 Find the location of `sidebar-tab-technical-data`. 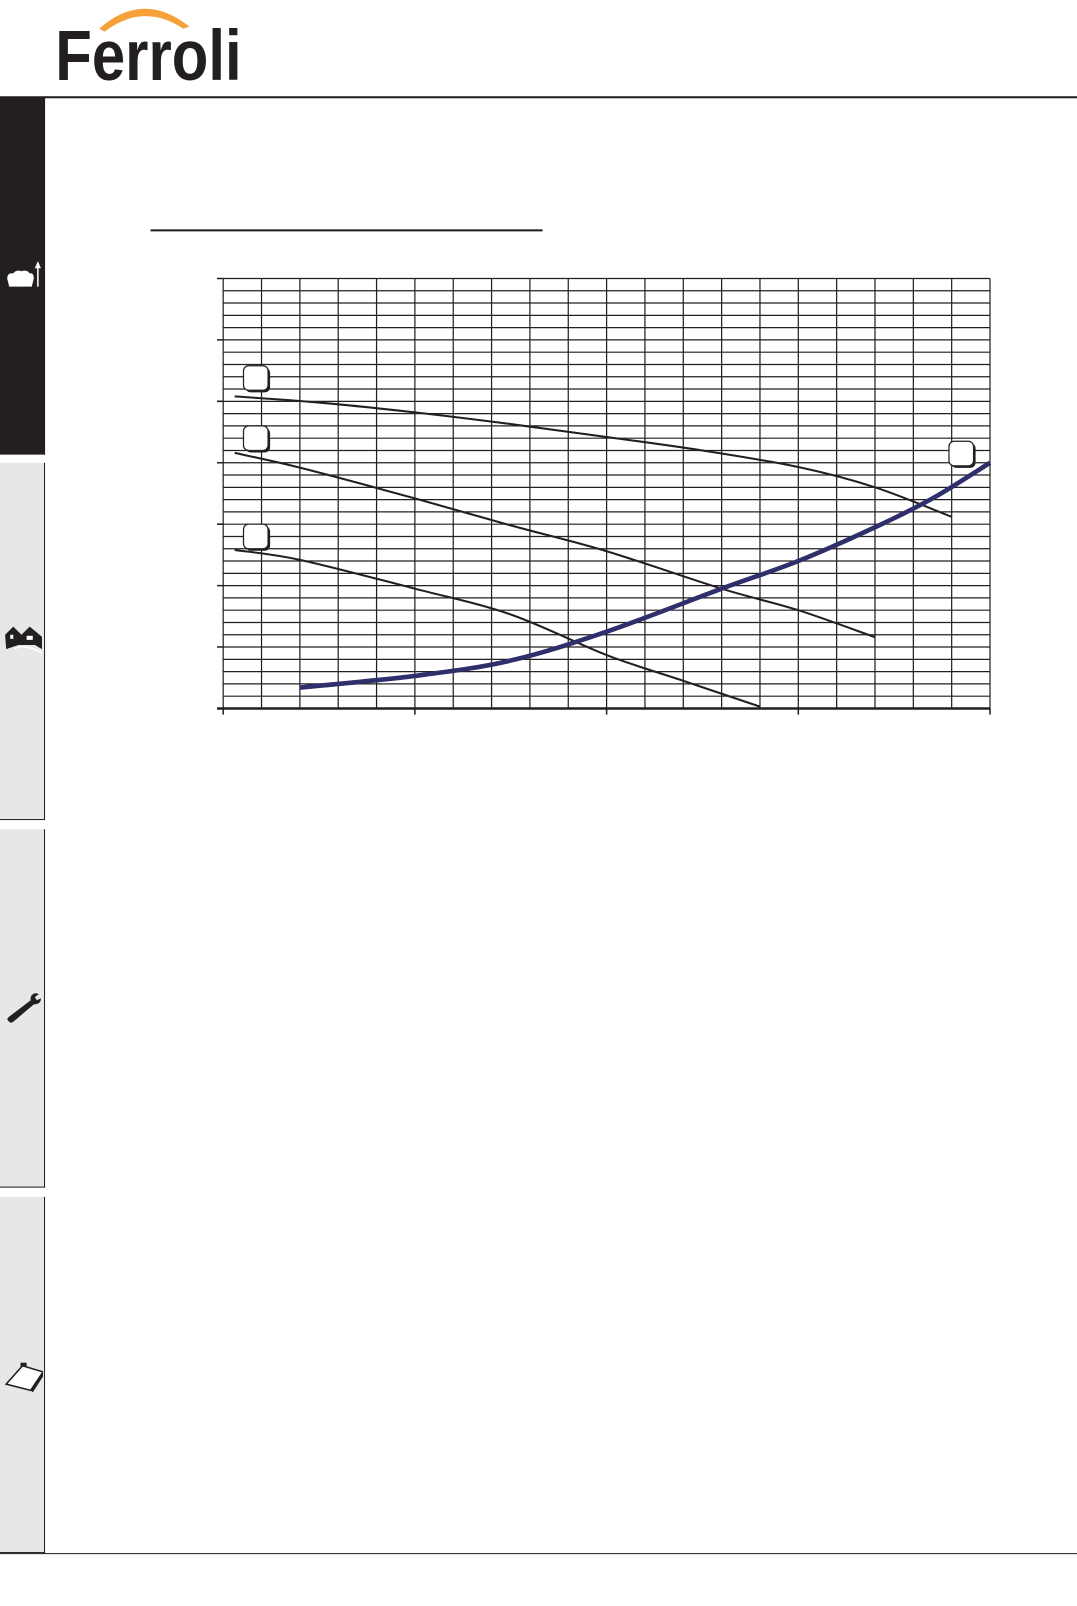

sidebar-tab-technical-data is located at coordinates (23, 1375).